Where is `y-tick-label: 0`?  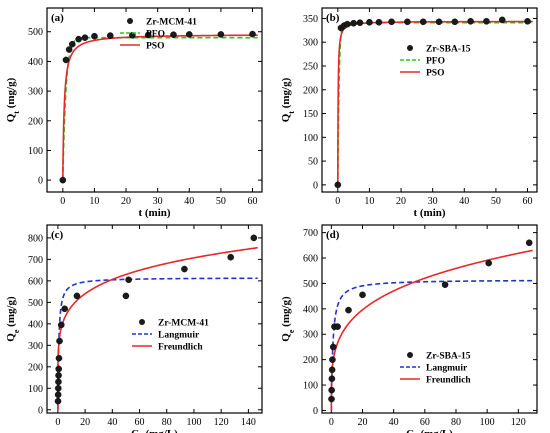 y-tick-label: 0 is located at coordinates (40, 410).